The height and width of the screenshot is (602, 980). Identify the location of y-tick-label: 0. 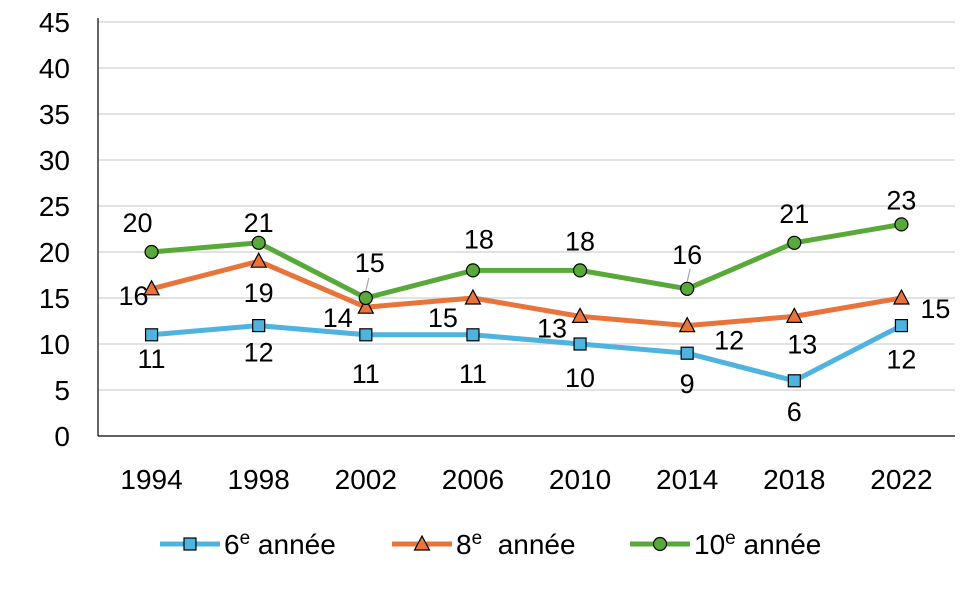
(62, 436).